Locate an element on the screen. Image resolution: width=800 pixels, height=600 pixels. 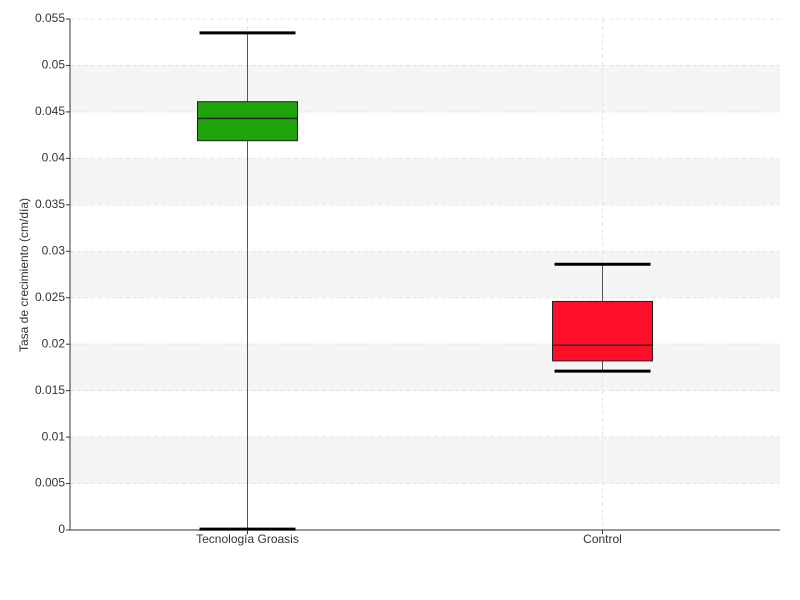
y-tick-label: 0.005 is located at coordinates (50, 483).